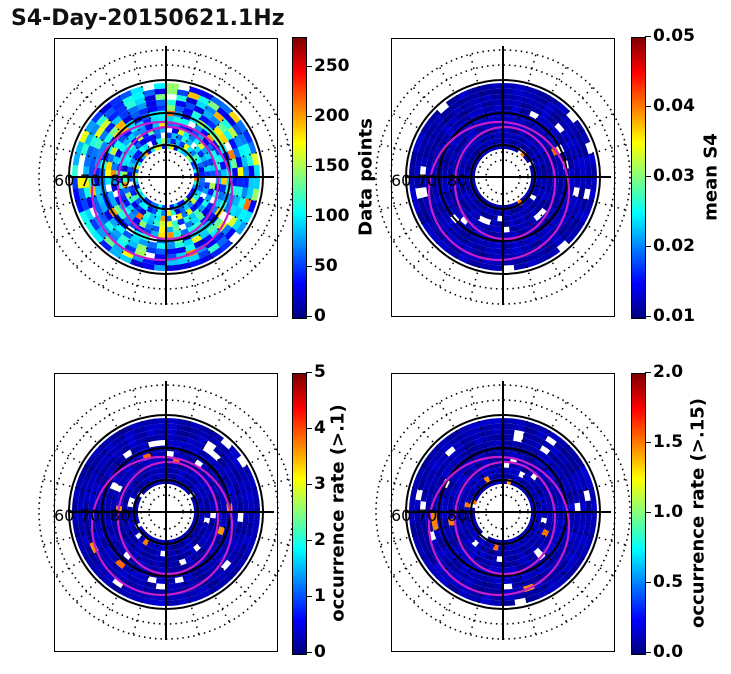 The image size is (731, 674). I want to click on polar-map-top-right: 60 70 80, so click(503, 177).